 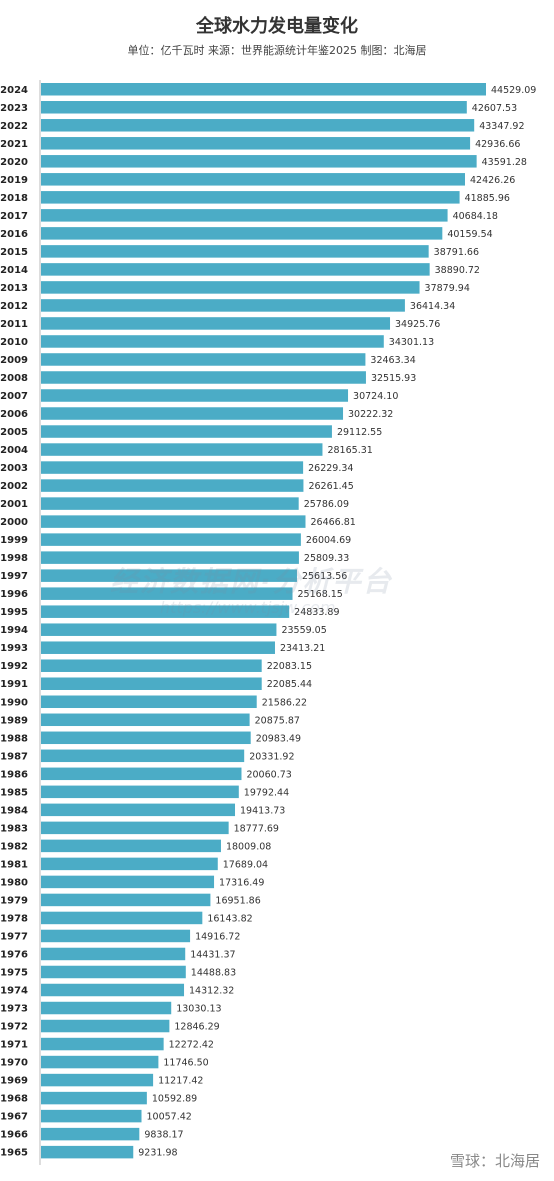 I want to click on data-label: 19792.44, so click(x=266, y=792).